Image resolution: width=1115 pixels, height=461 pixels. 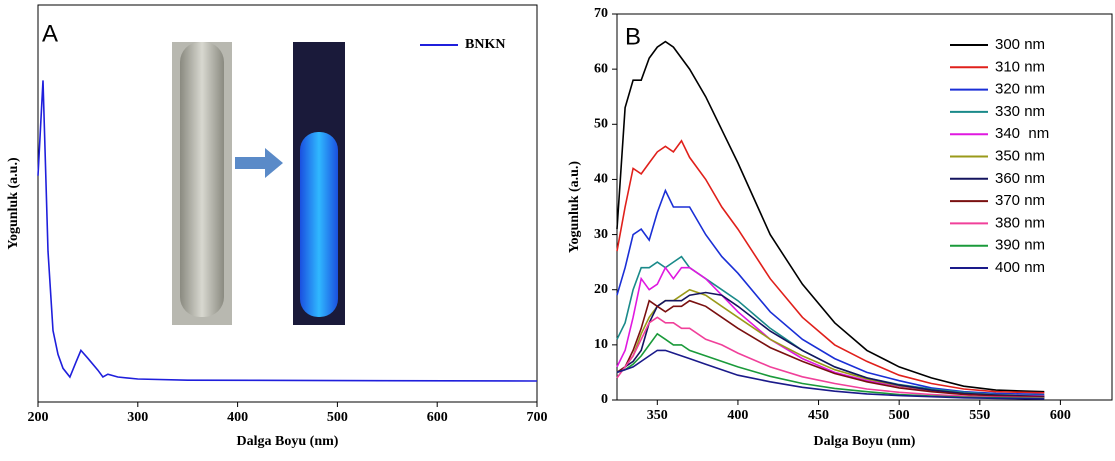 I want to click on legend-label: 300 nm, so click(x=1020, y=44).